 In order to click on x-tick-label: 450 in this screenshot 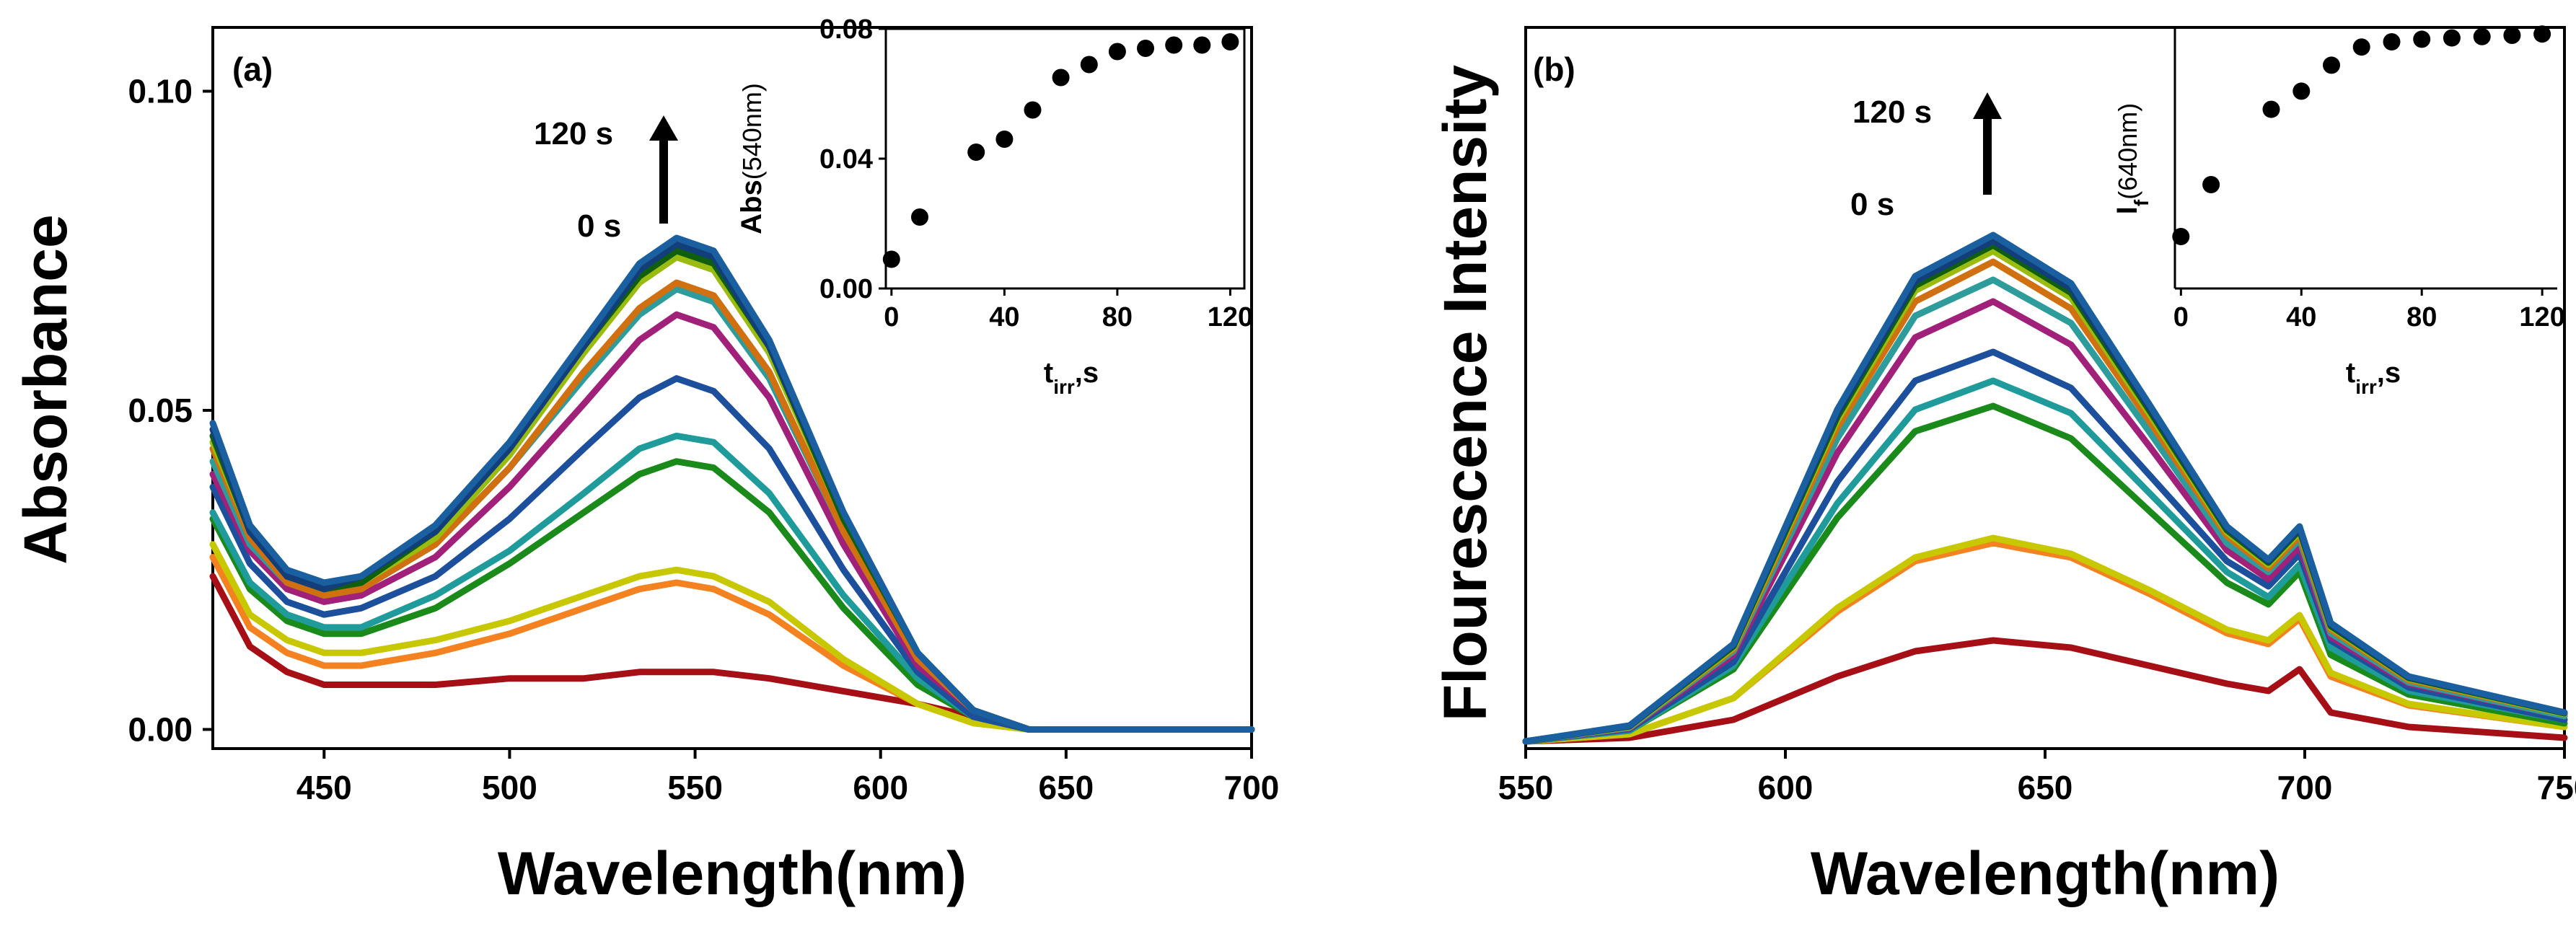, I will do `click(324, 787)`.